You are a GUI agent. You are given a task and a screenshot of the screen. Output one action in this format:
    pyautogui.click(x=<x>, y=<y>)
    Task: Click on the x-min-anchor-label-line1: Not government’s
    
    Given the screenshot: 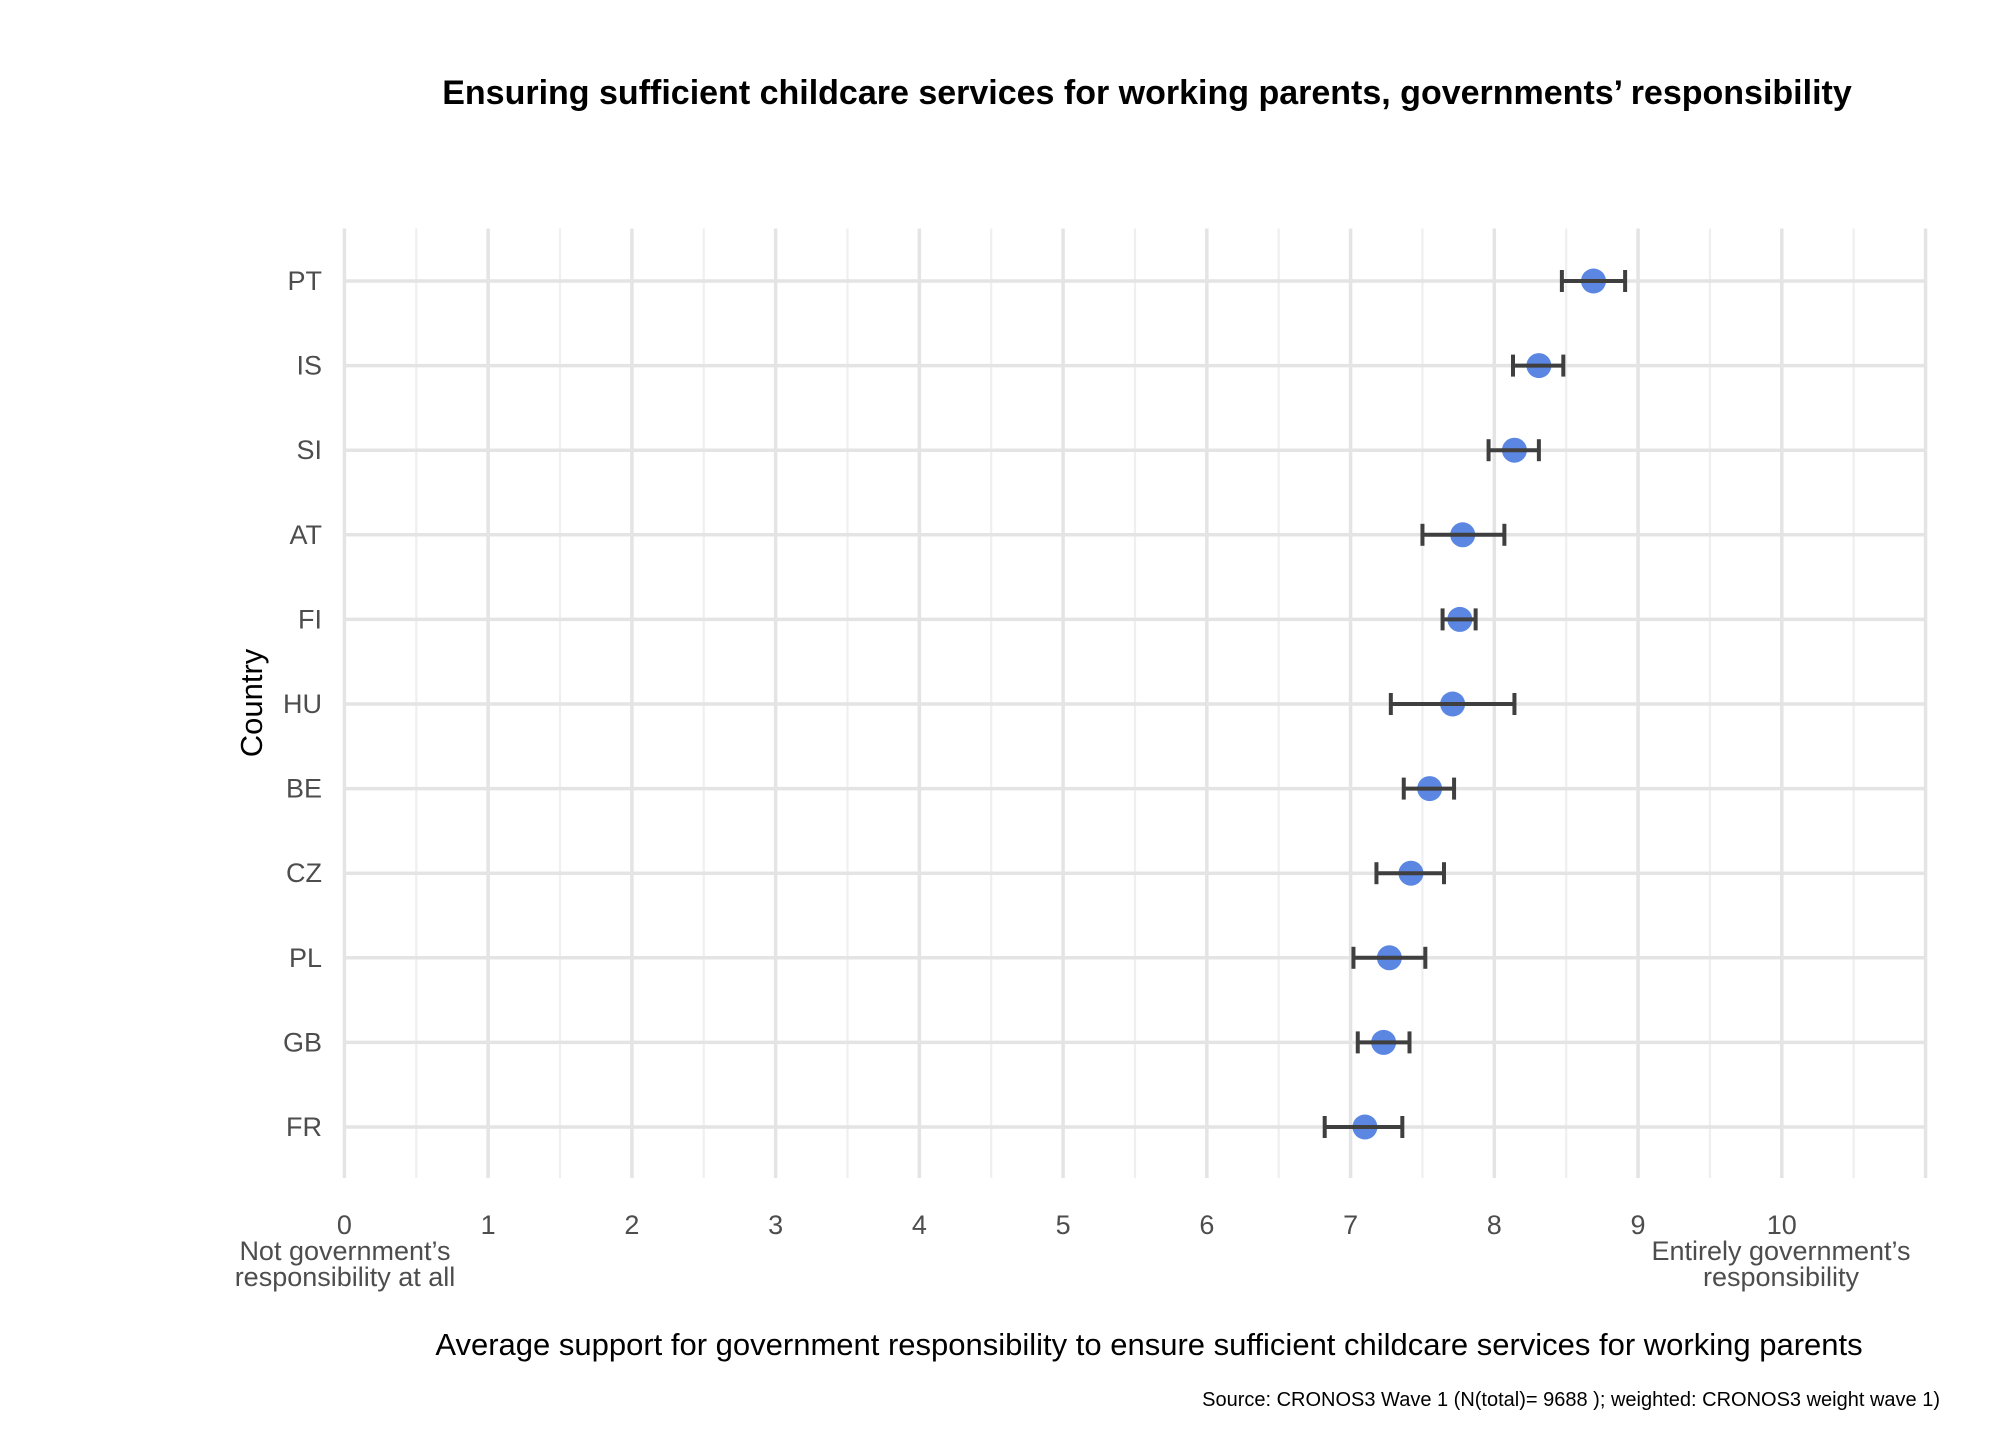 What is the action you would take?
    pyautogui.click(x=344, y=1251)
    